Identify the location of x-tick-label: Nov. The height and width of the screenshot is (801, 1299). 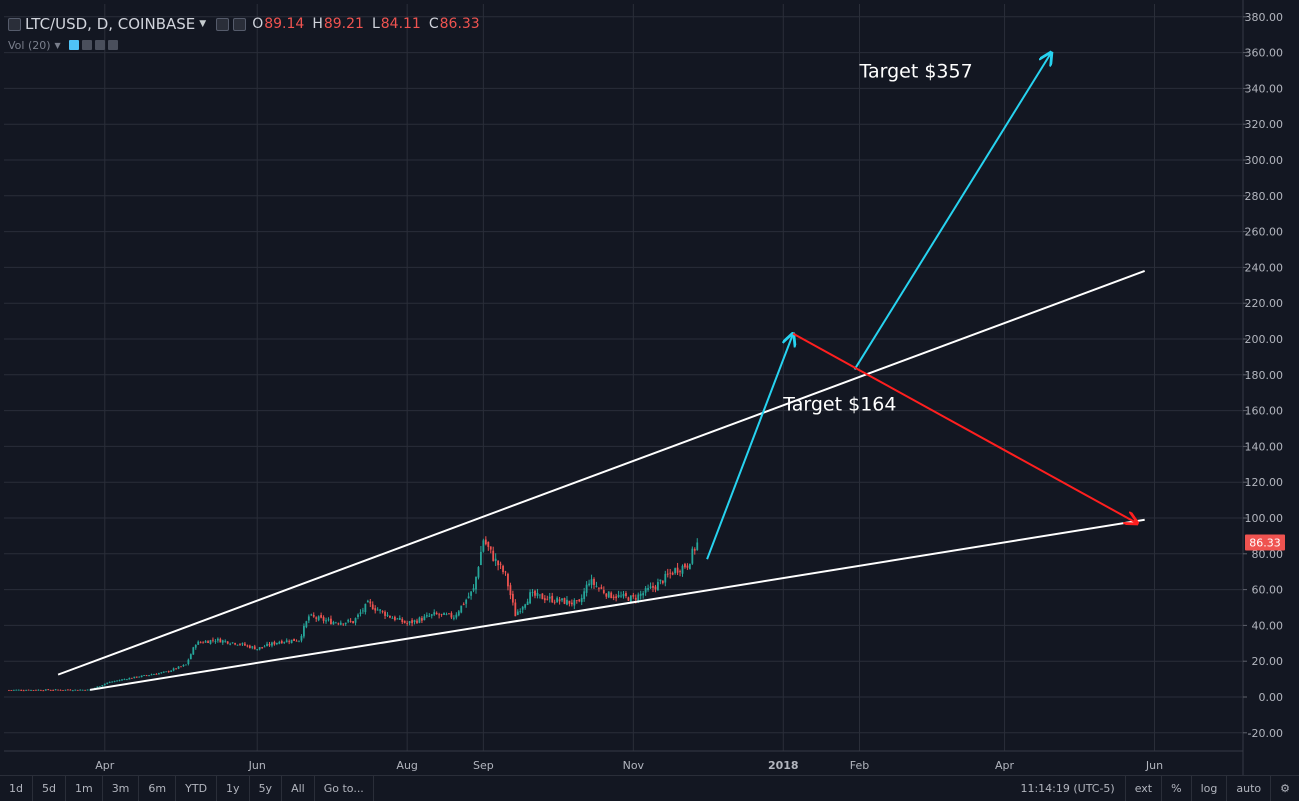
(634, 765).